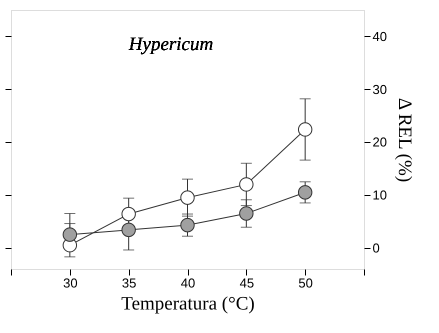  Describe the element at coordinates (70, 283) in the screenshot. I see `x-tick-label: 30` at that location.